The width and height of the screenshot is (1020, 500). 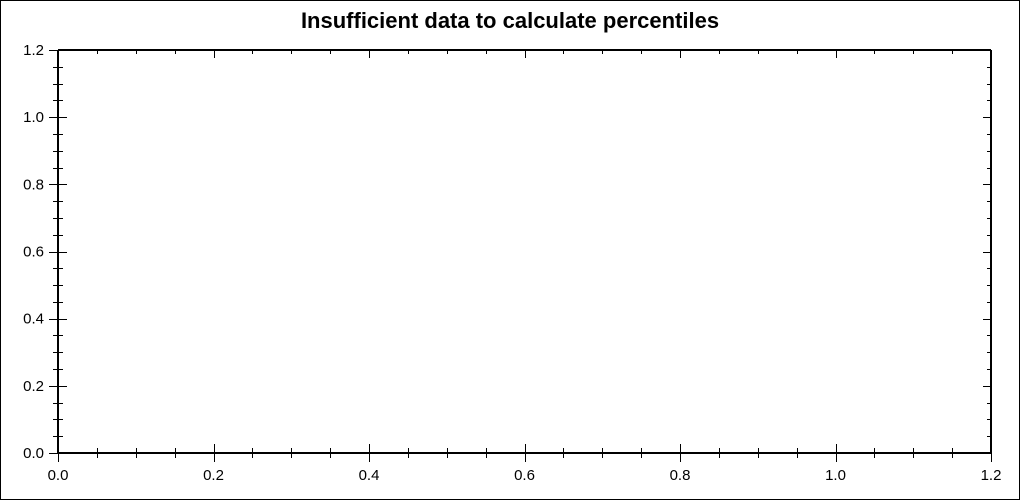 What do you see at coordinates (33, 386) in the screenshot?
I see `y-tick-label: 0.2` at bounding box center [33, 386].